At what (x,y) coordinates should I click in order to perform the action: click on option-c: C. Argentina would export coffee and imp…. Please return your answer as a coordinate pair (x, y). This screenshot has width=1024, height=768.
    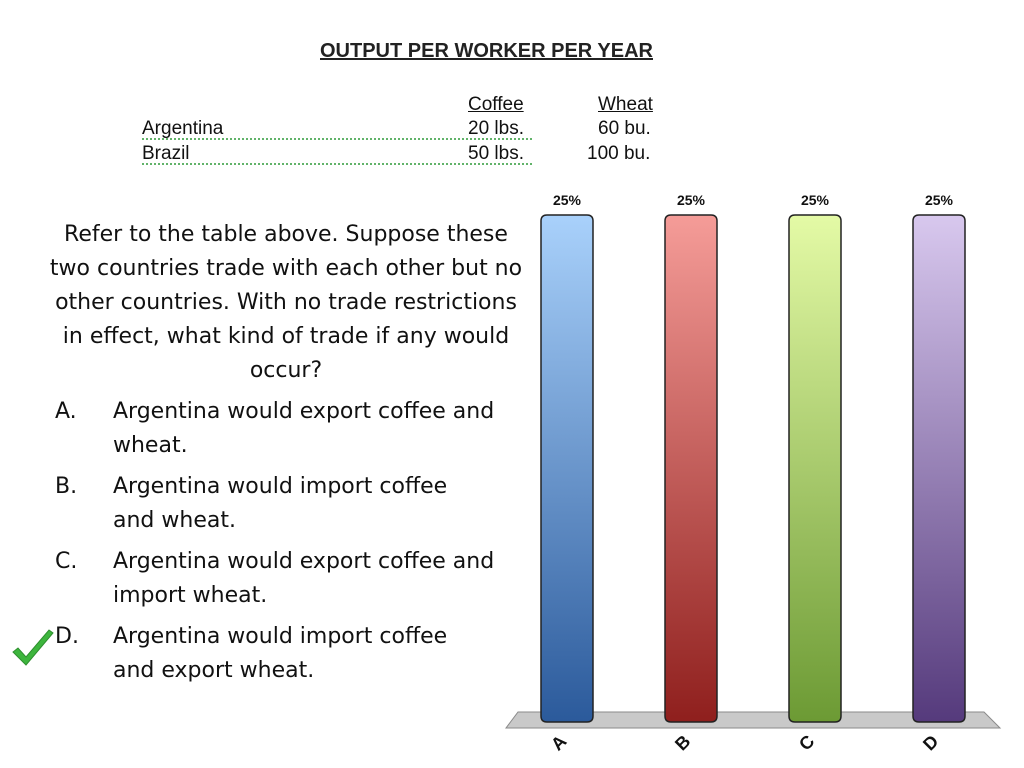
    Looking at the image, I should click on (275, 579).